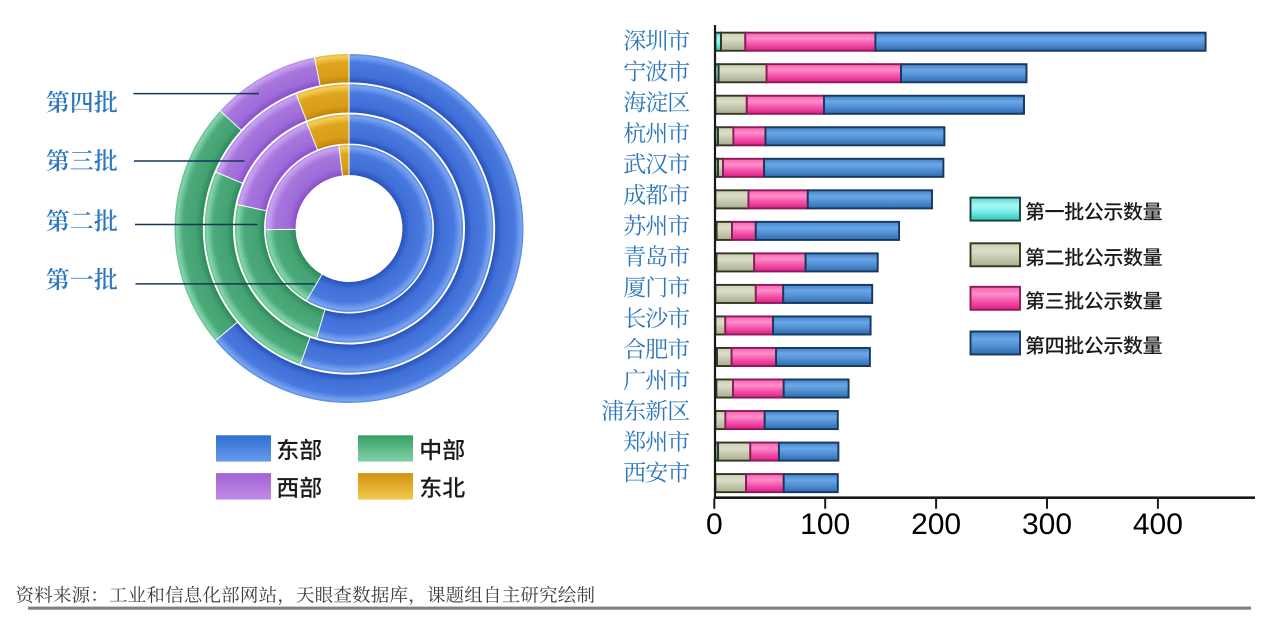 The image size is (1268, 620). Describe the element at coordinates (1047, 524) in the screenshot. I see `svg-text: 300` at that location.